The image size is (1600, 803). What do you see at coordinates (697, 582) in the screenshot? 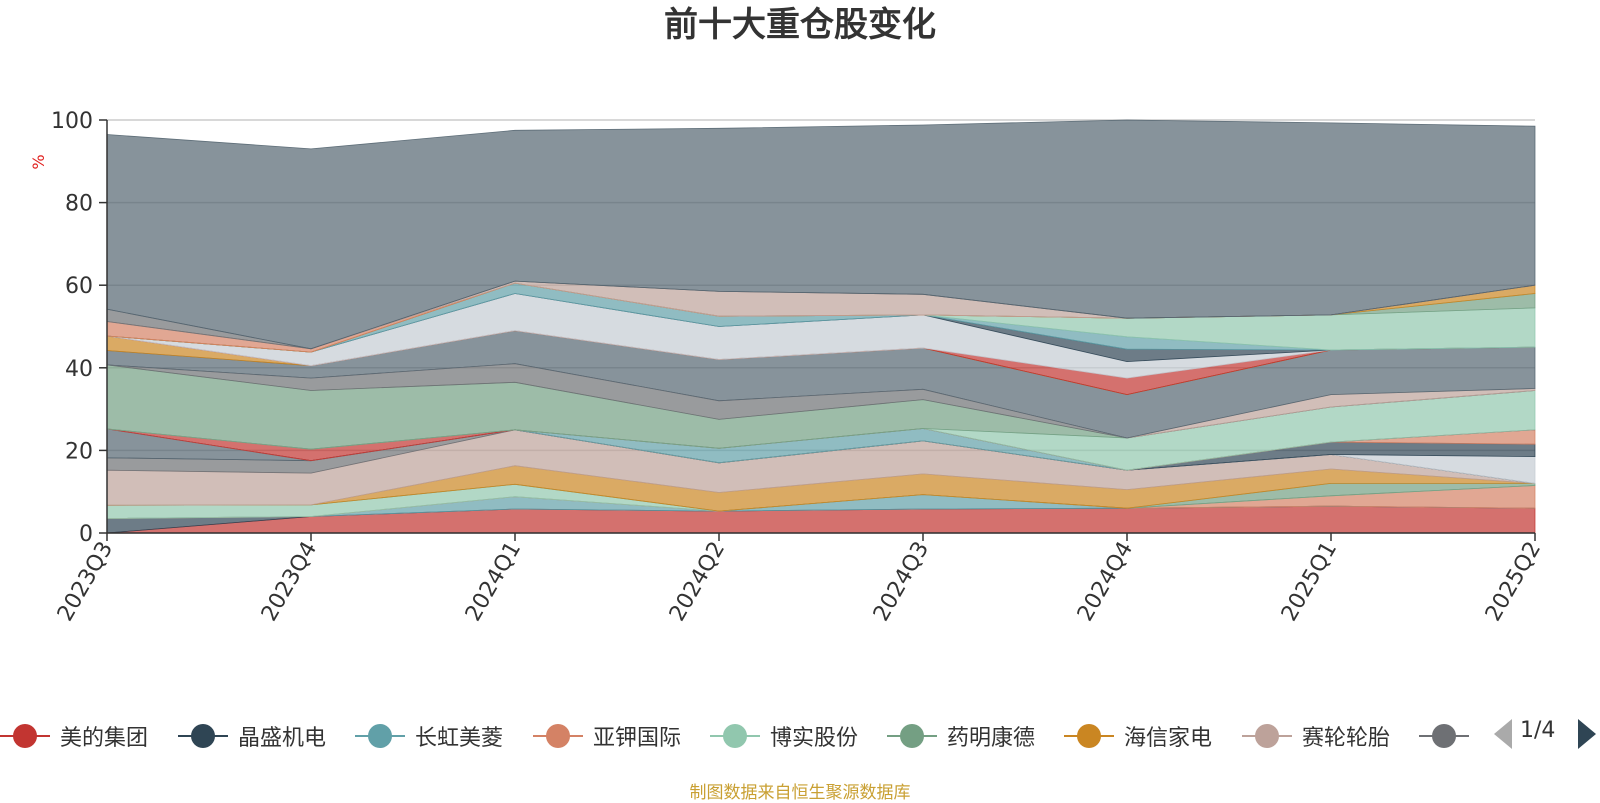
I see `x-tick-label: 2024Q2` at bounding box center [697, 582].